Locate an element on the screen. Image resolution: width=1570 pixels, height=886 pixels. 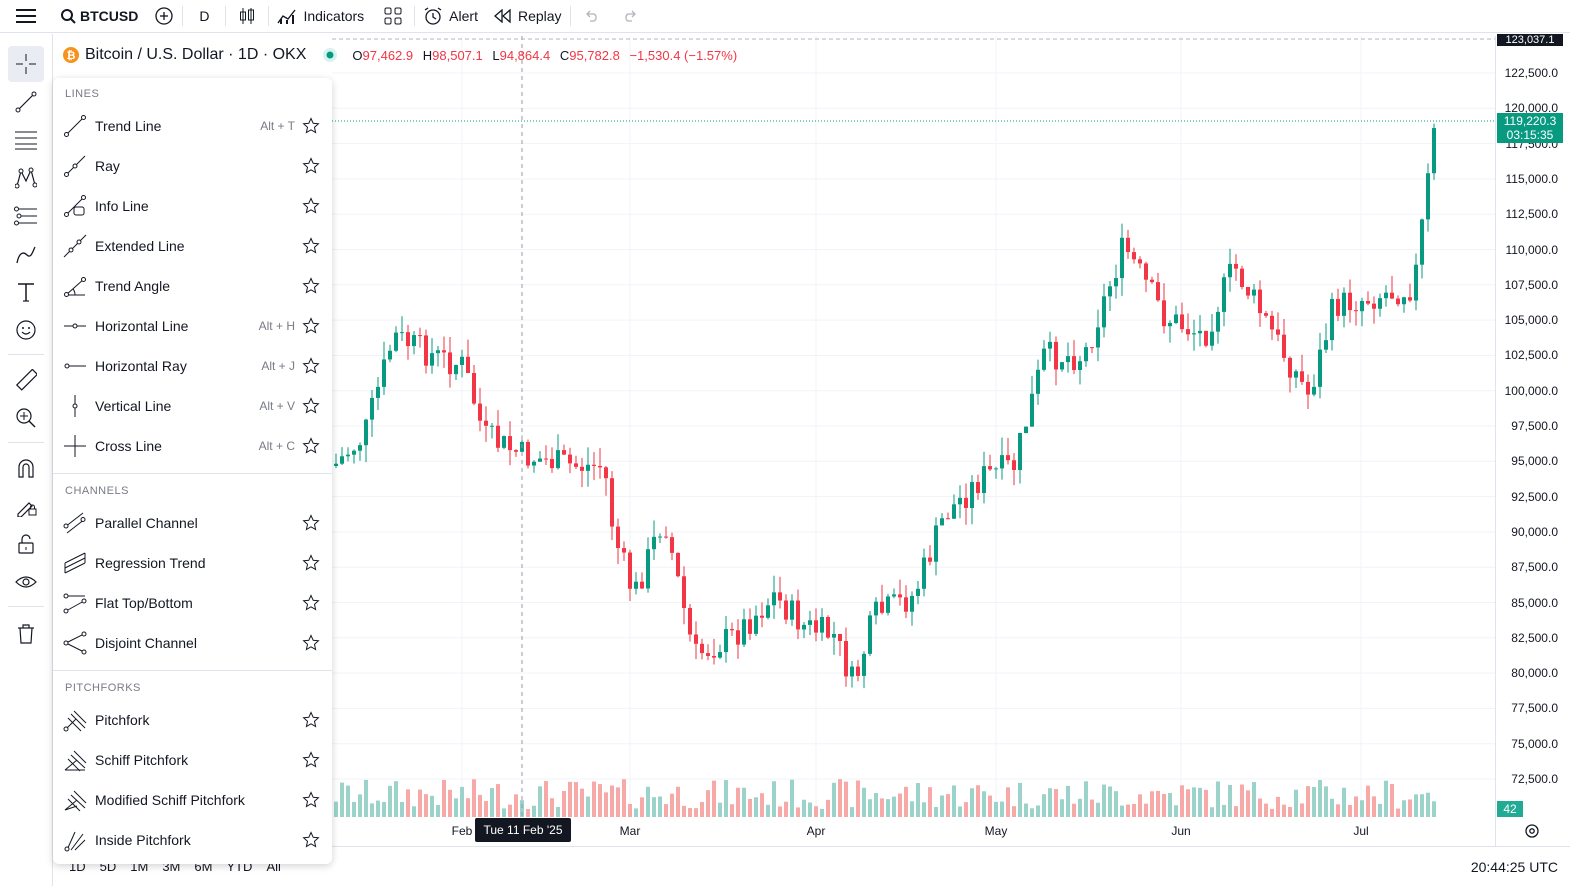
utc-clock: 20:44:25 UTC is located at coordinates (1514, 867).